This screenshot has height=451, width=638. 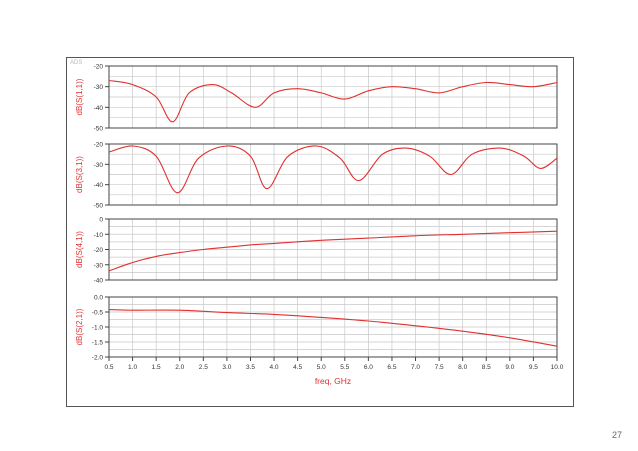 I want to click on xtick-label: 3.5, so click(x=250, y=367).